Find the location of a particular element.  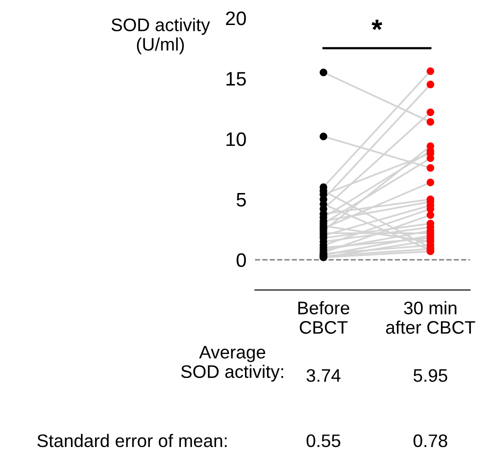

text: 3.74 is located at coordinates (323, 375).